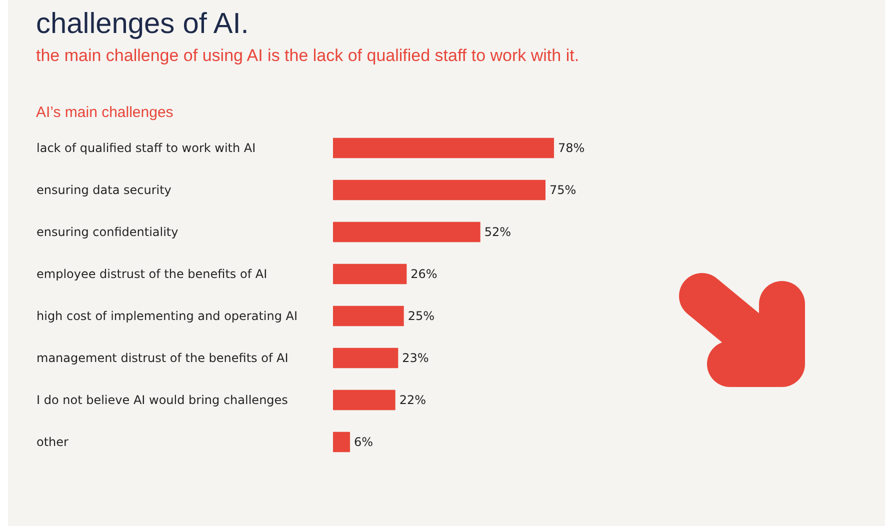  Describe the element at coordinates (571, 148) in the screenshot. I see `data-label: 78%` at that location.